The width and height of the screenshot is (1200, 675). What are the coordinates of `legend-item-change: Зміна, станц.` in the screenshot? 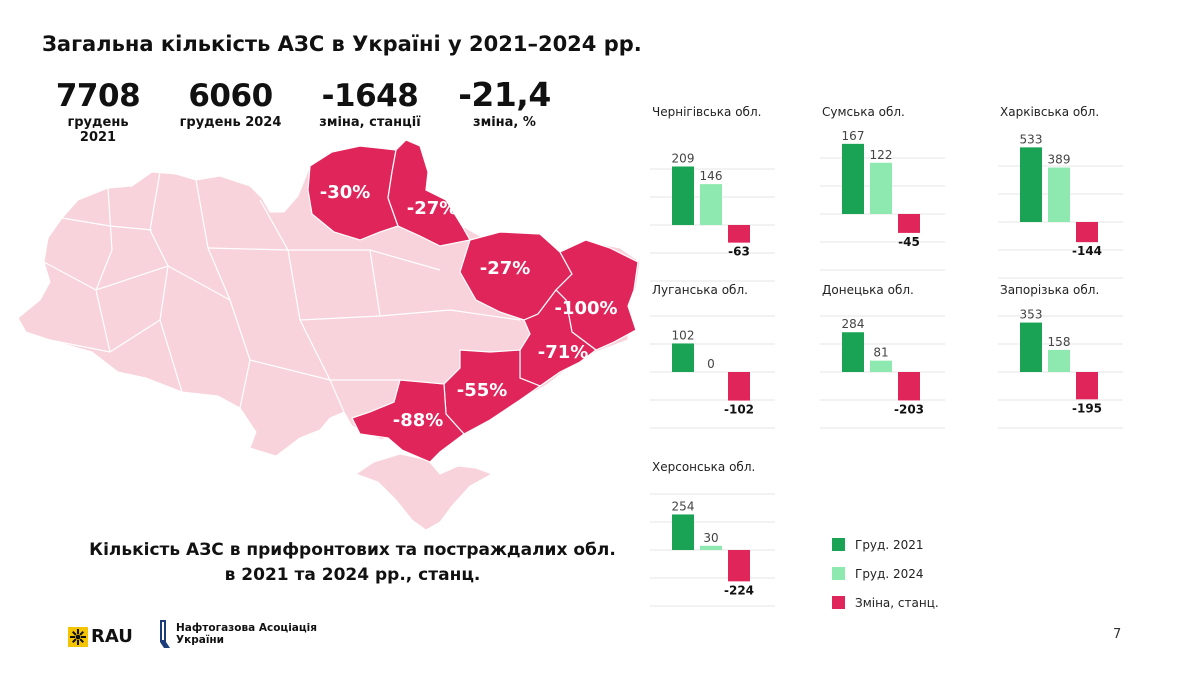 It's located at (885, 602).